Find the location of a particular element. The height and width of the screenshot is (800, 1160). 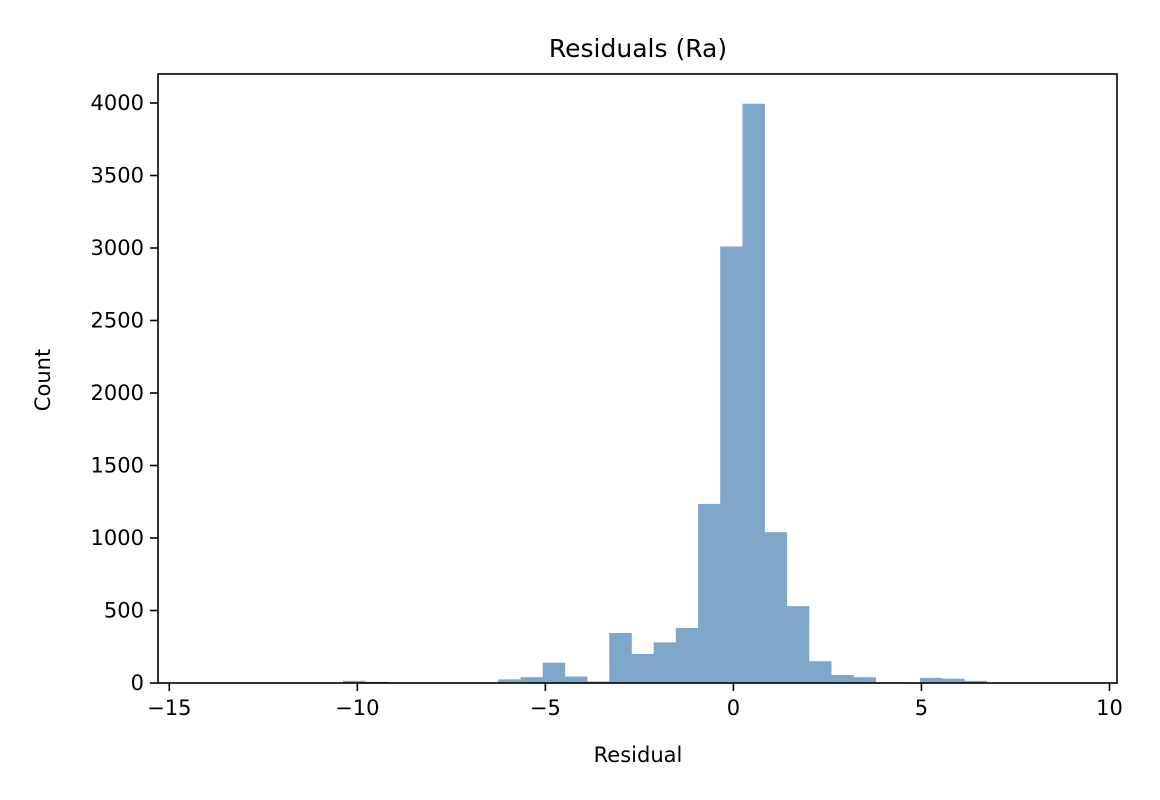

y-tick-label: 2500 is located at coordinates (117, 321).